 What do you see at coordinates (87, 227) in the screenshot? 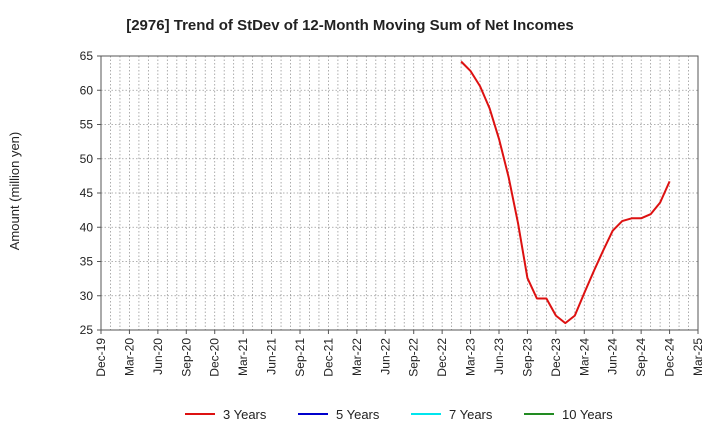
I see `y-tick-label: 40` at bounding box center [87, 227].